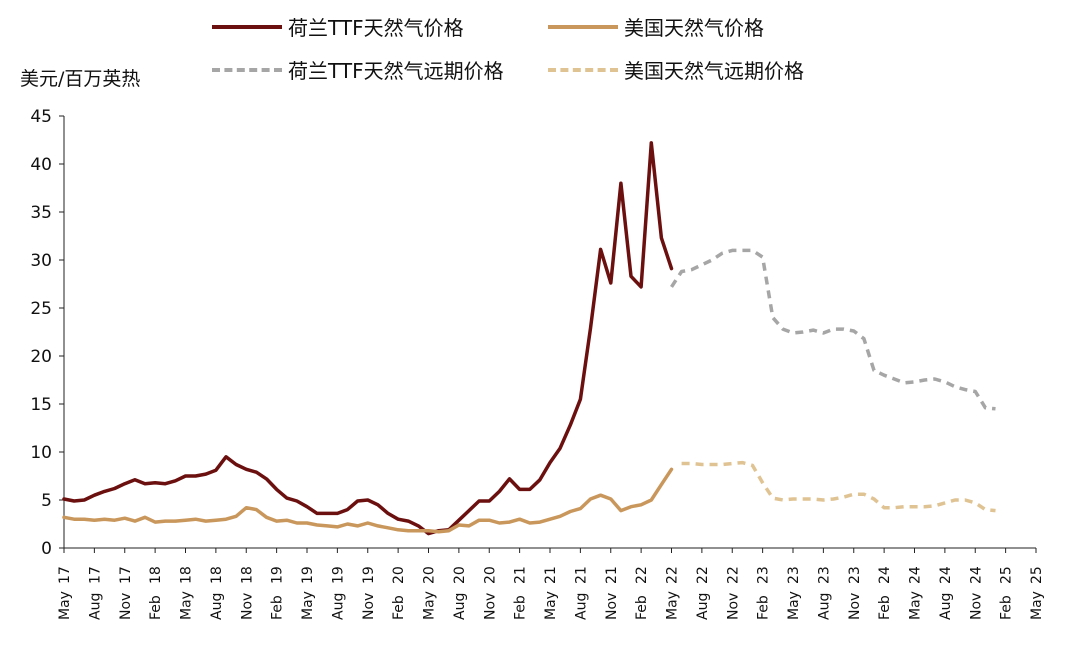 This screenshot has width=1080, height=650. Describe the element at coordinates (396, 71) in the screenshot. I see `legend-label-ttf-forward: 荷兰TTF天然气远期价格` at that location.